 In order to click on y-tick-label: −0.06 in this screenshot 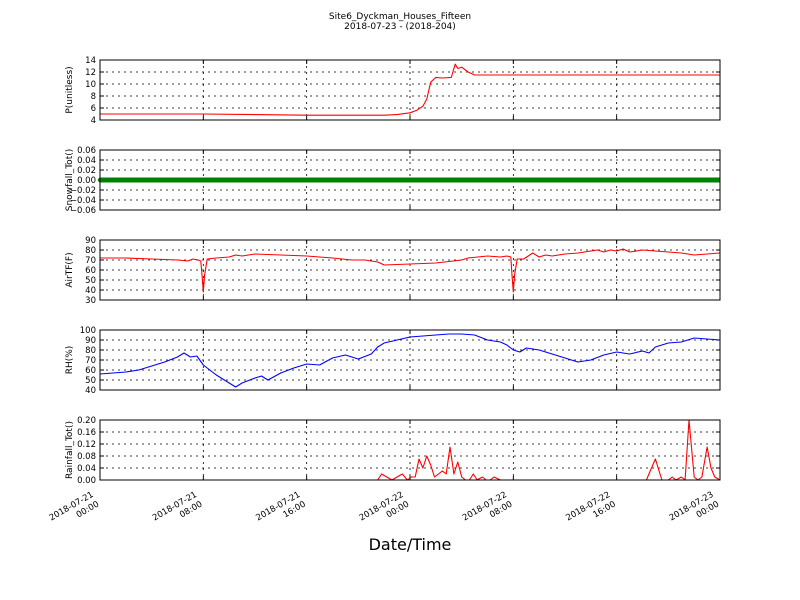, I will do `click(83, 211)`.